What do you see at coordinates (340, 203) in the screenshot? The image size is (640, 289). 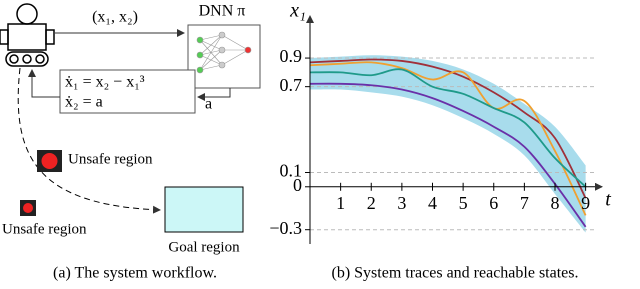 I see `x-tick-label: 1` at bounding box center [340, 203].